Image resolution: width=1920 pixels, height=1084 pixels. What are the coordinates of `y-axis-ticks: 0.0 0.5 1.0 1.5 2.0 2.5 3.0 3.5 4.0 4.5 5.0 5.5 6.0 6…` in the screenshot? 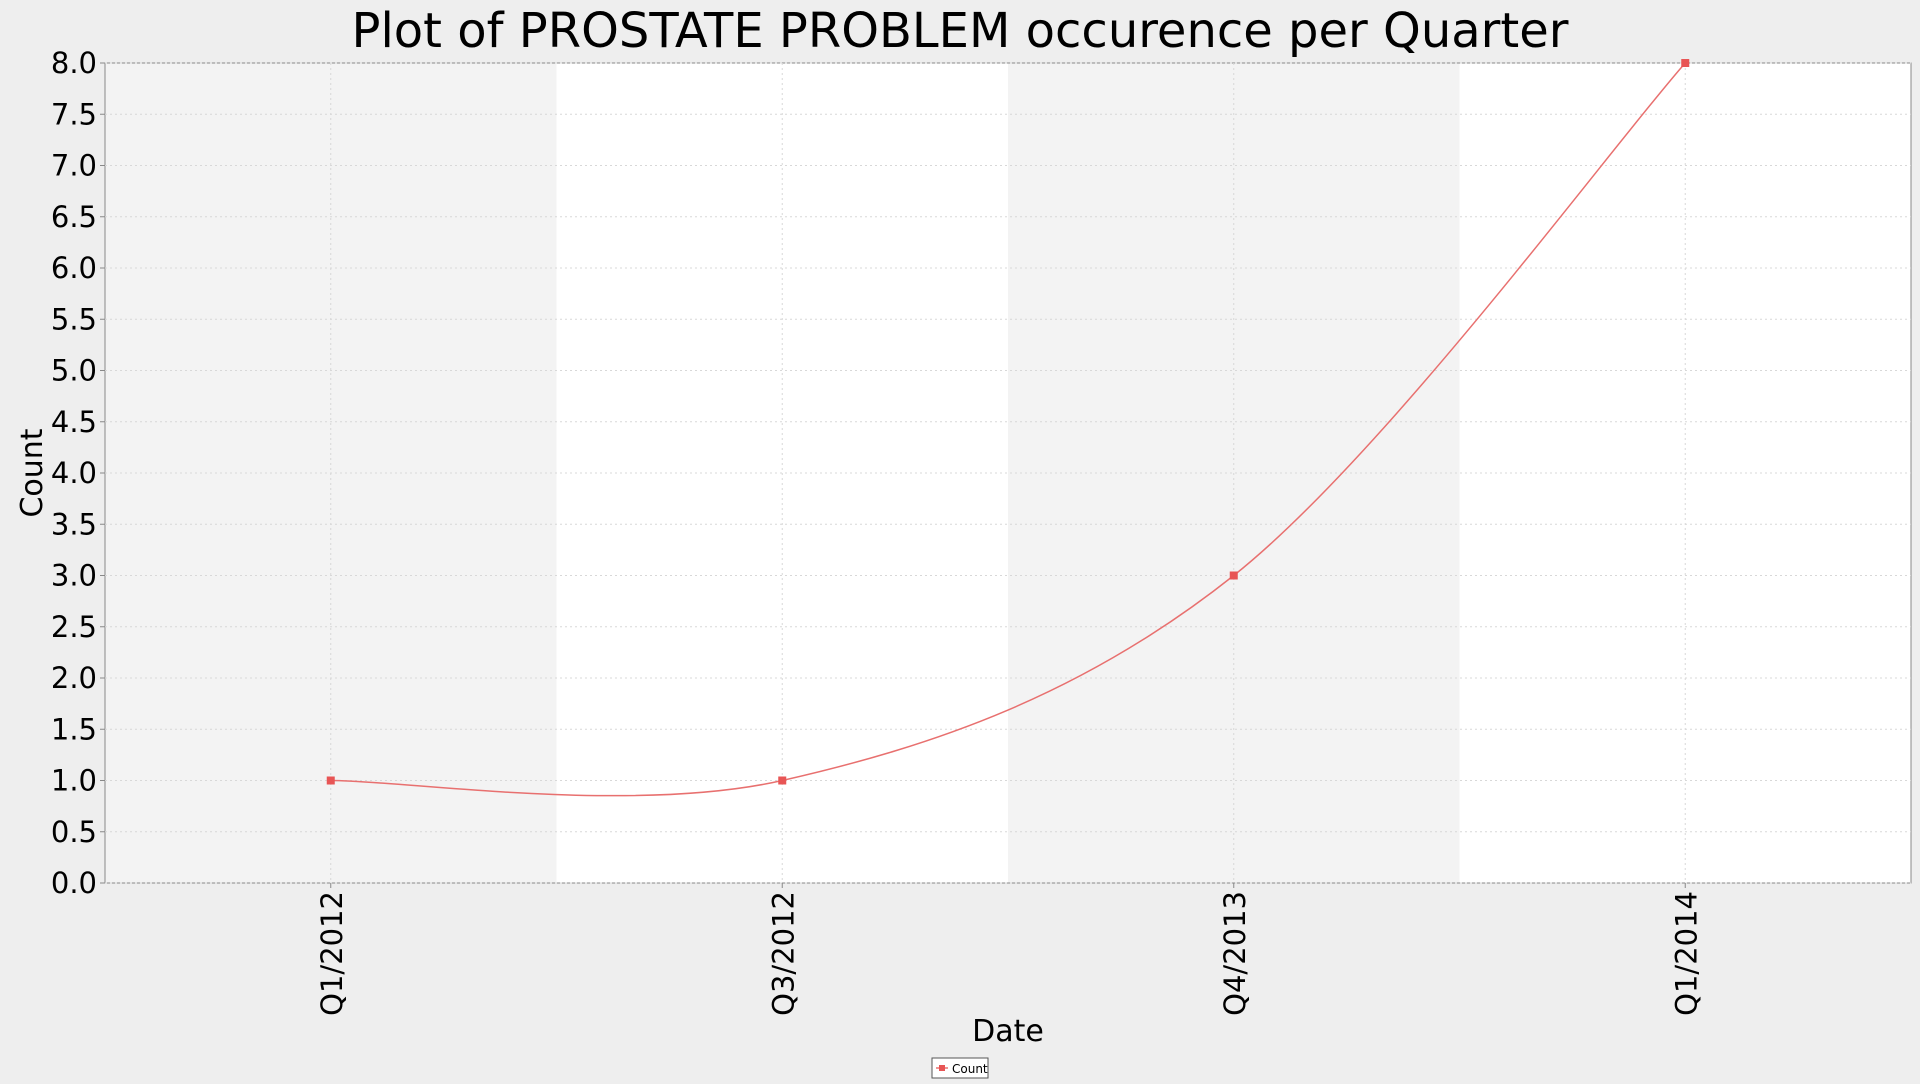 It's located at (78, 473).